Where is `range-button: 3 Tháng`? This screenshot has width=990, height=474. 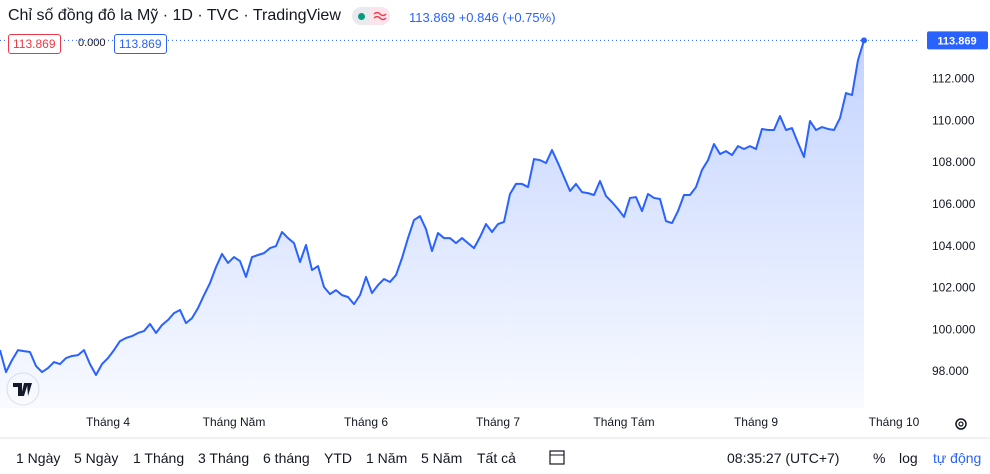 range-button: 3 Tháng is located at coordinates (224, 458).